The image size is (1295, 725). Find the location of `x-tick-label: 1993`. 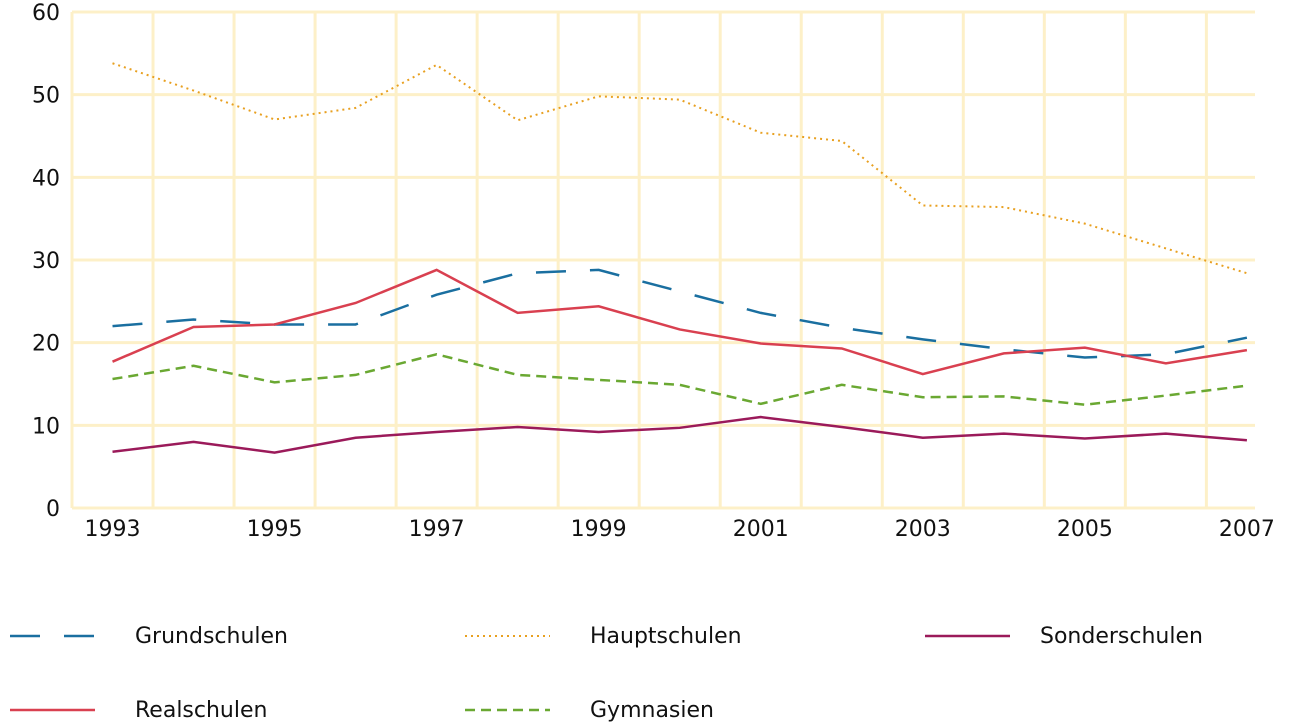

x-tick-label: 1993 is located at coordinates (113, 529).